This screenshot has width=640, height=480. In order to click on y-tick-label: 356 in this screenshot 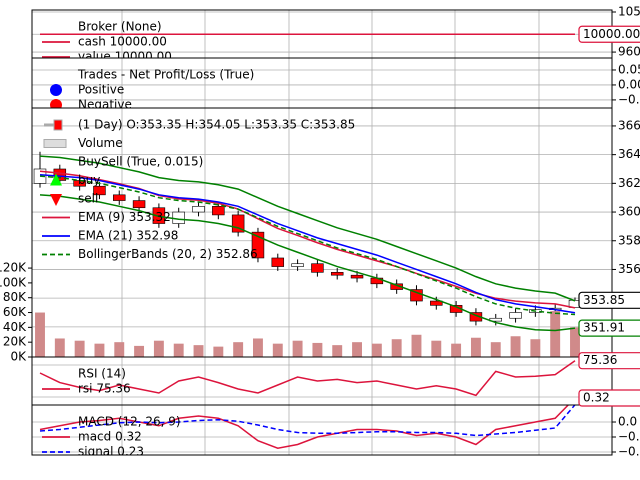, I will do `click(629, 269)`.